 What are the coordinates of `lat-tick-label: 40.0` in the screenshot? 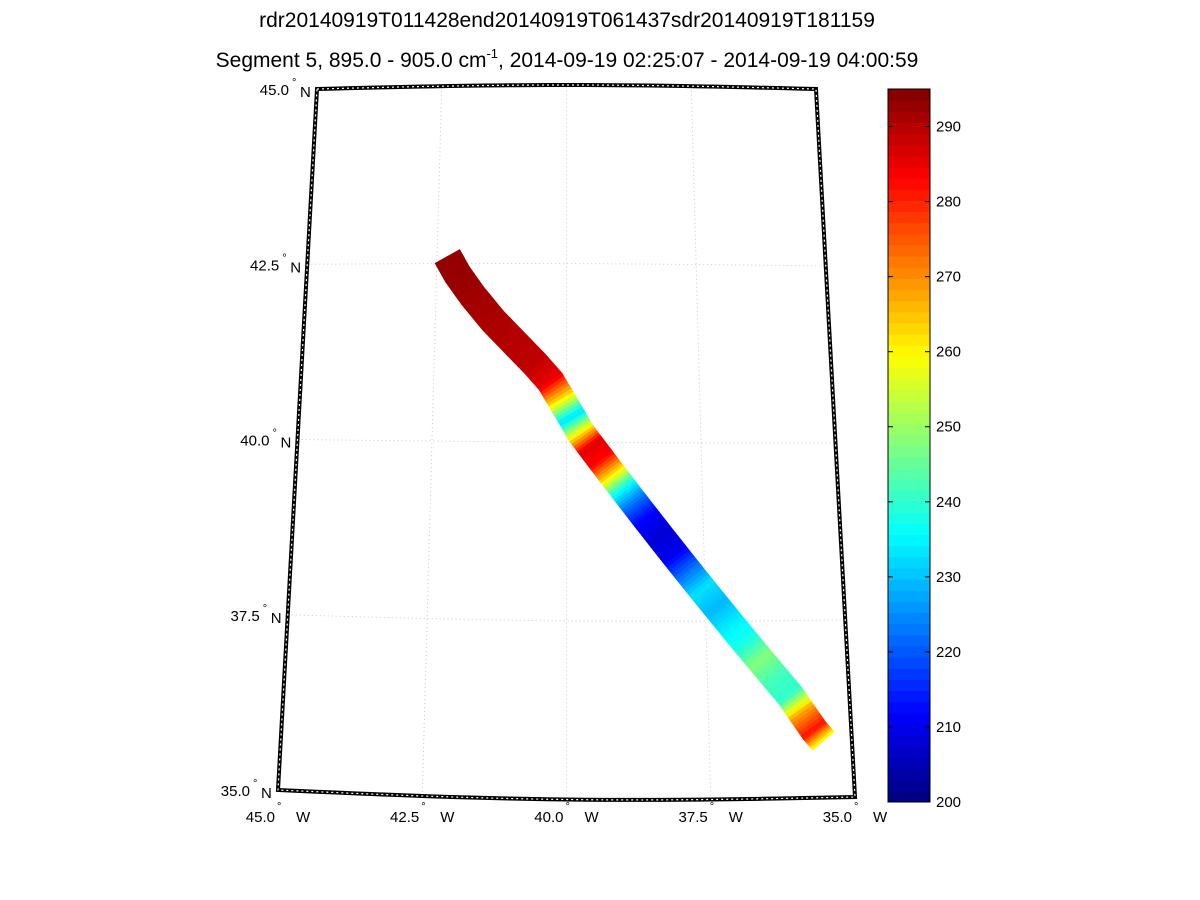 It's located at (254, 441).